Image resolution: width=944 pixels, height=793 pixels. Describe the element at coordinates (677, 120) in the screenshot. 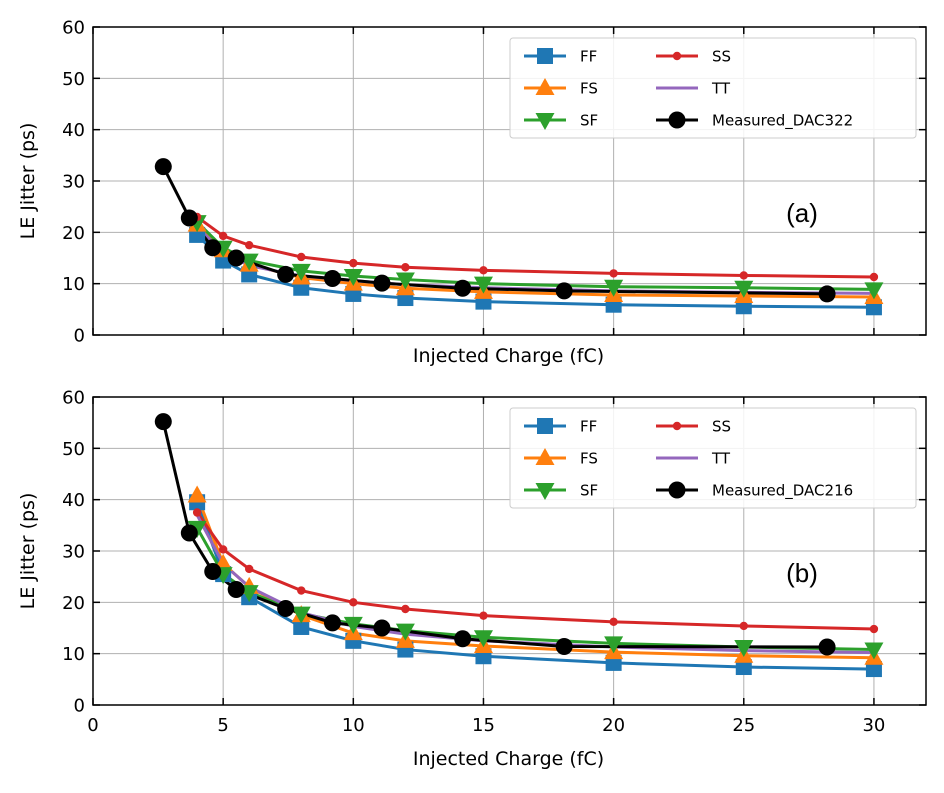

I see `legend-marker-measured-dac322` at that location.